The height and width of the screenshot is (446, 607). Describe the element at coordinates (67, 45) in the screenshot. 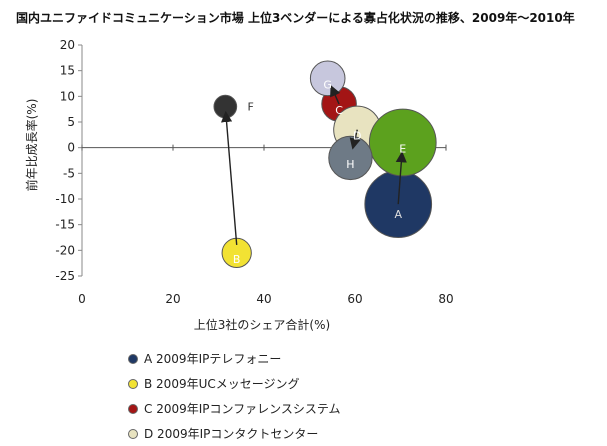

I see `y-tick-label: 20` at that location.